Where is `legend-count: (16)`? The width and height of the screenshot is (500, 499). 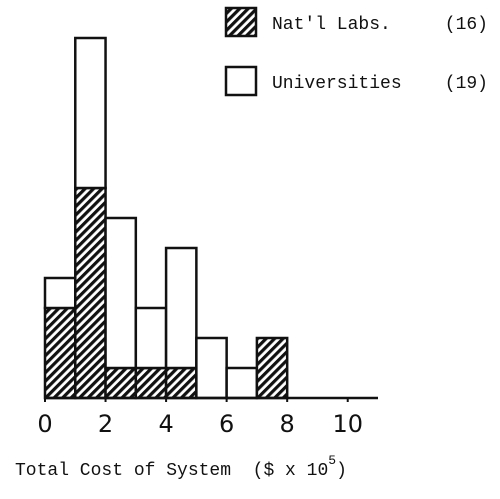
legend-count: (16) is located at coordinates (466, 25).